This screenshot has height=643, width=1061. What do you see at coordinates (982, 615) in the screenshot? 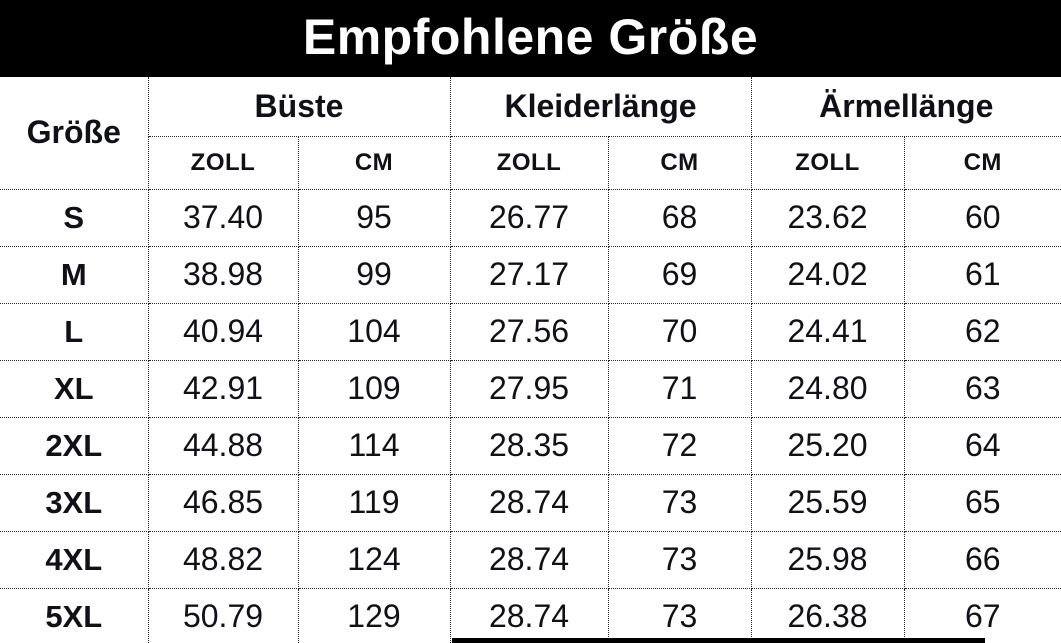
I see `cell-value: 67` at bounding box center [982, 615].